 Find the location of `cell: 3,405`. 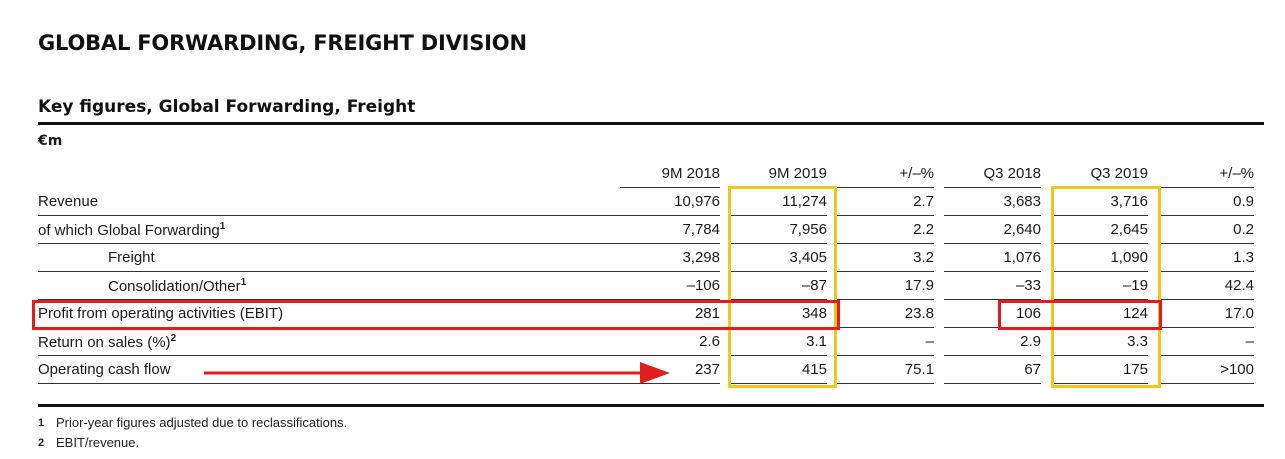

cell: 3,405 is located at coordinates (778, 258).